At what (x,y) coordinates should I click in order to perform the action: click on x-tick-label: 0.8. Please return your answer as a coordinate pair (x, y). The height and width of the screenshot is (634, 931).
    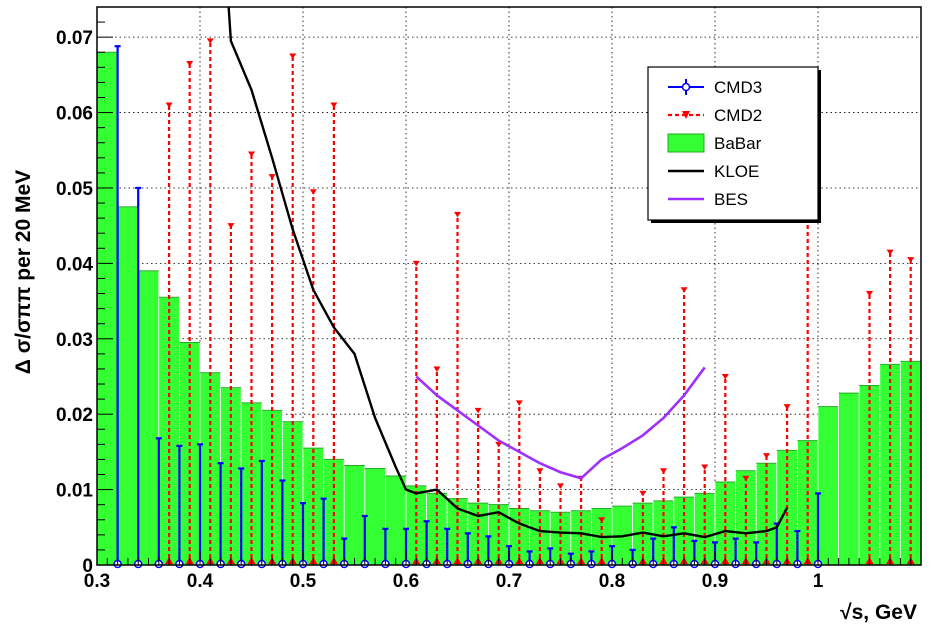
    Looking at the image, I should click on (612, 581).